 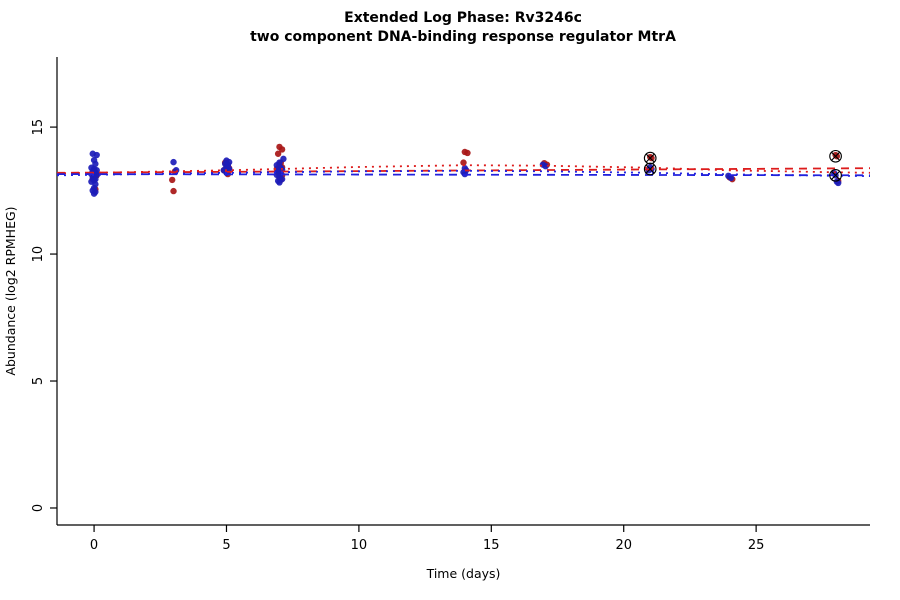 What do you see at coordinates (38, 508) in the screenshot?
I see `y-tick-label: 0` at bounding box center [38, 508].